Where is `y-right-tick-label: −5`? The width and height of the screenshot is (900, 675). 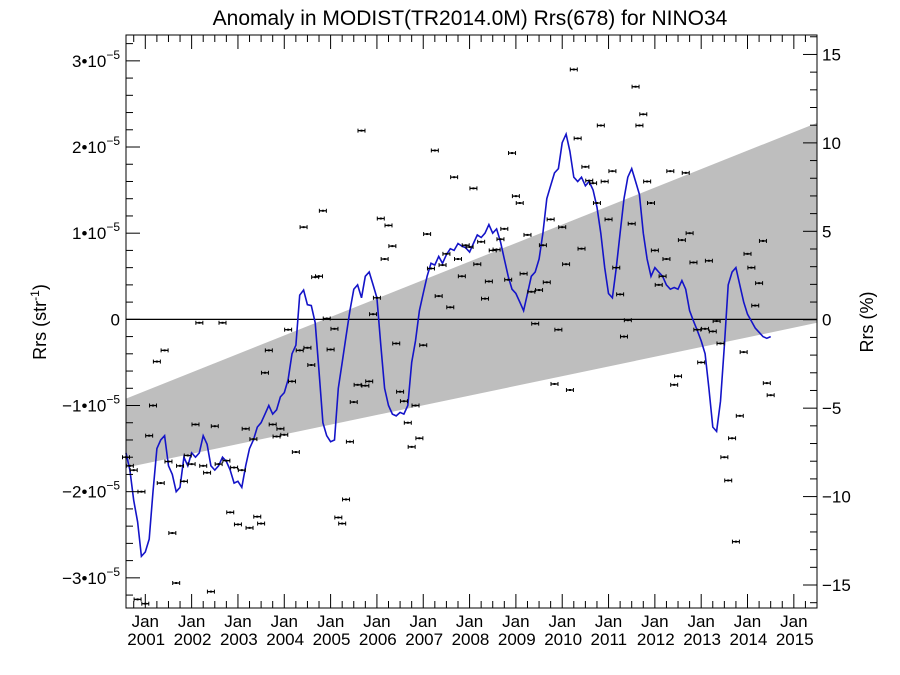 y-right-tick-label: −5 is located at coordinates (831, 408).